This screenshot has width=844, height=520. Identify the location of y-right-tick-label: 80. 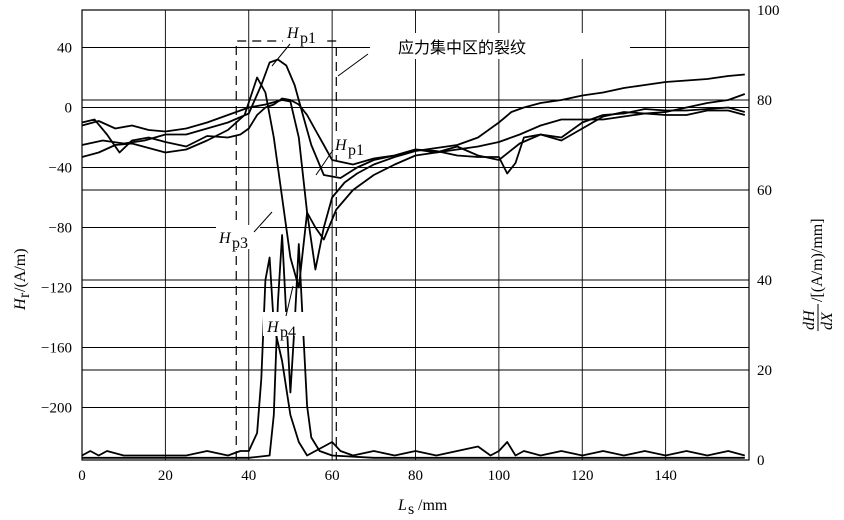
(764, 101).